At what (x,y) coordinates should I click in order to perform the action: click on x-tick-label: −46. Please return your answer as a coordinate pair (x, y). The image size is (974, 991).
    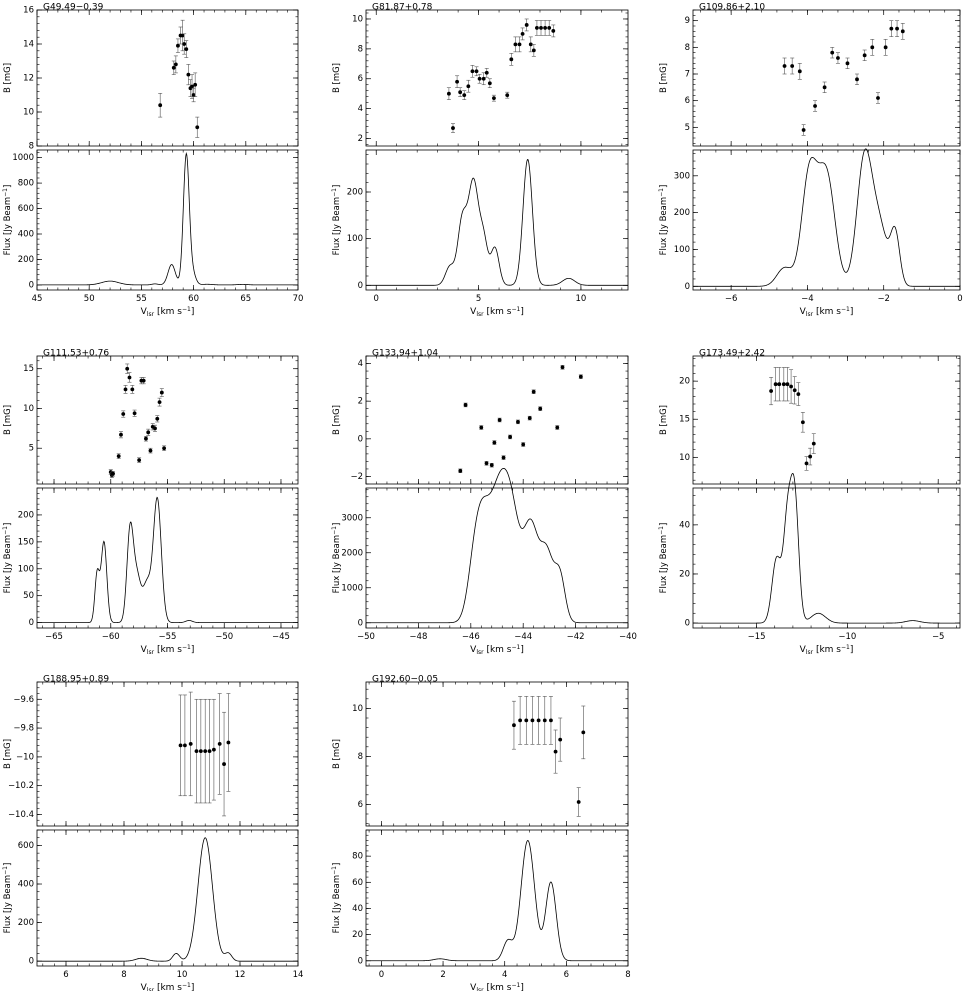
    Looking at the image, I should click on (471, 637).